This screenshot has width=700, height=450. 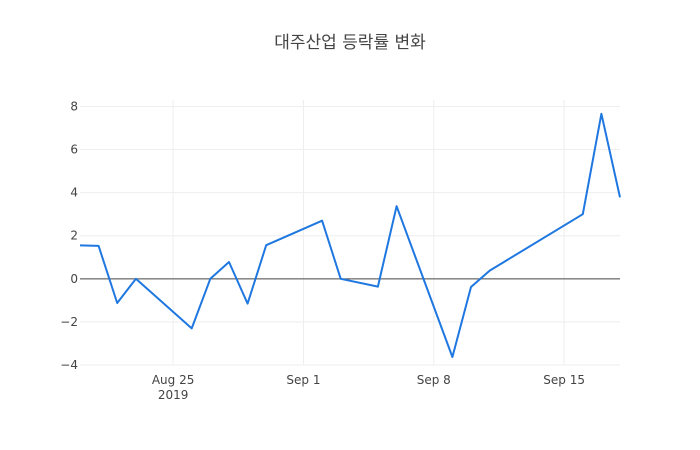 What do you see at coordinates (173, 395) in the screenshot?
I see `x-tick-sublabel: 2019` at bounding box center [173, 395].